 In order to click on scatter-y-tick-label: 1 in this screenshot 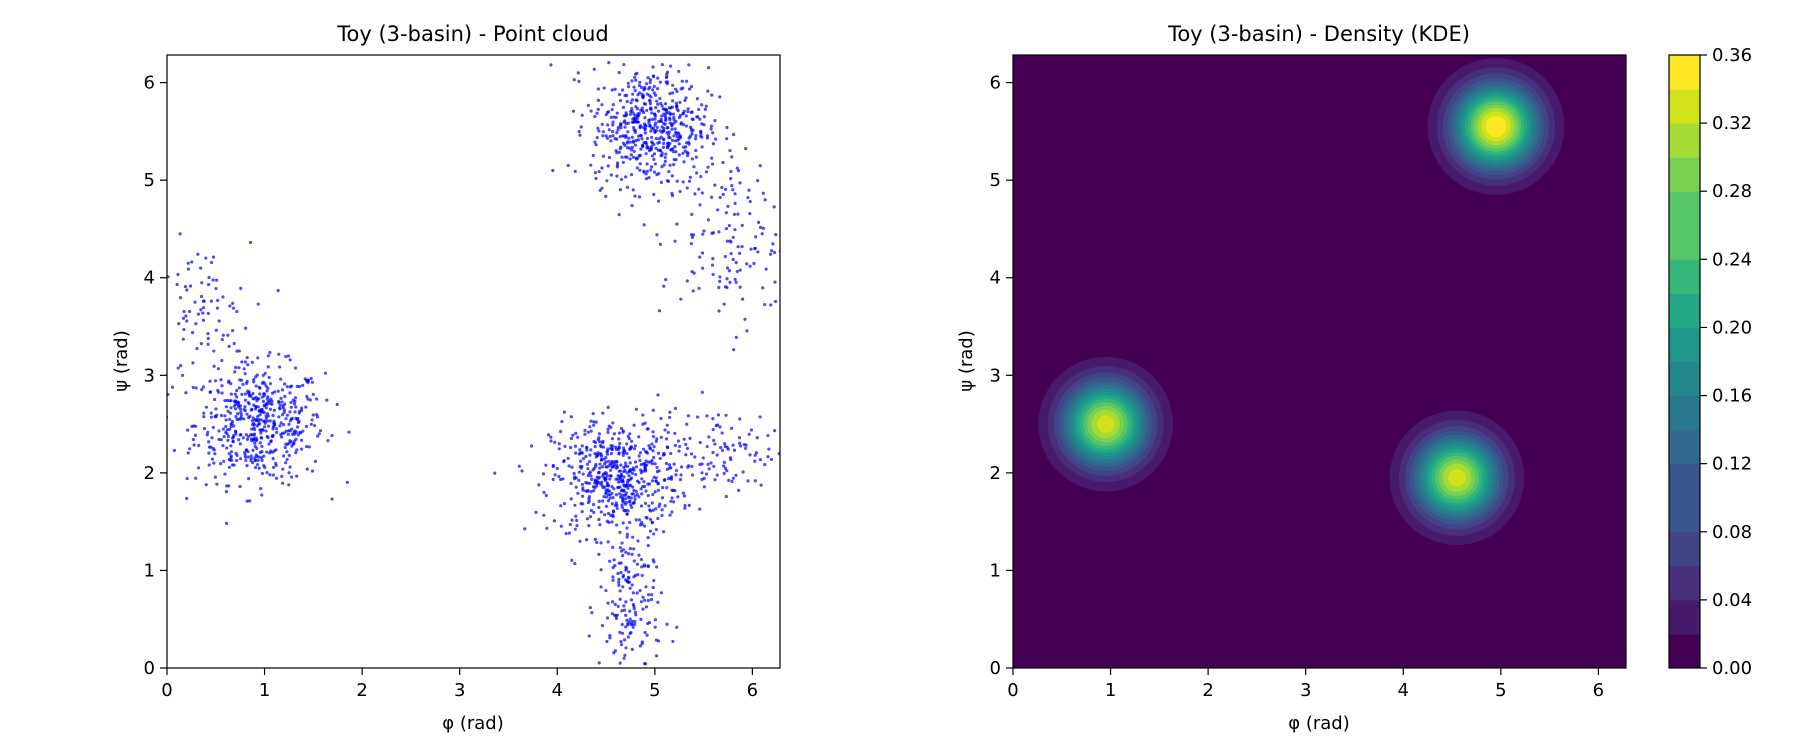, I will do `click(149, 570)`.